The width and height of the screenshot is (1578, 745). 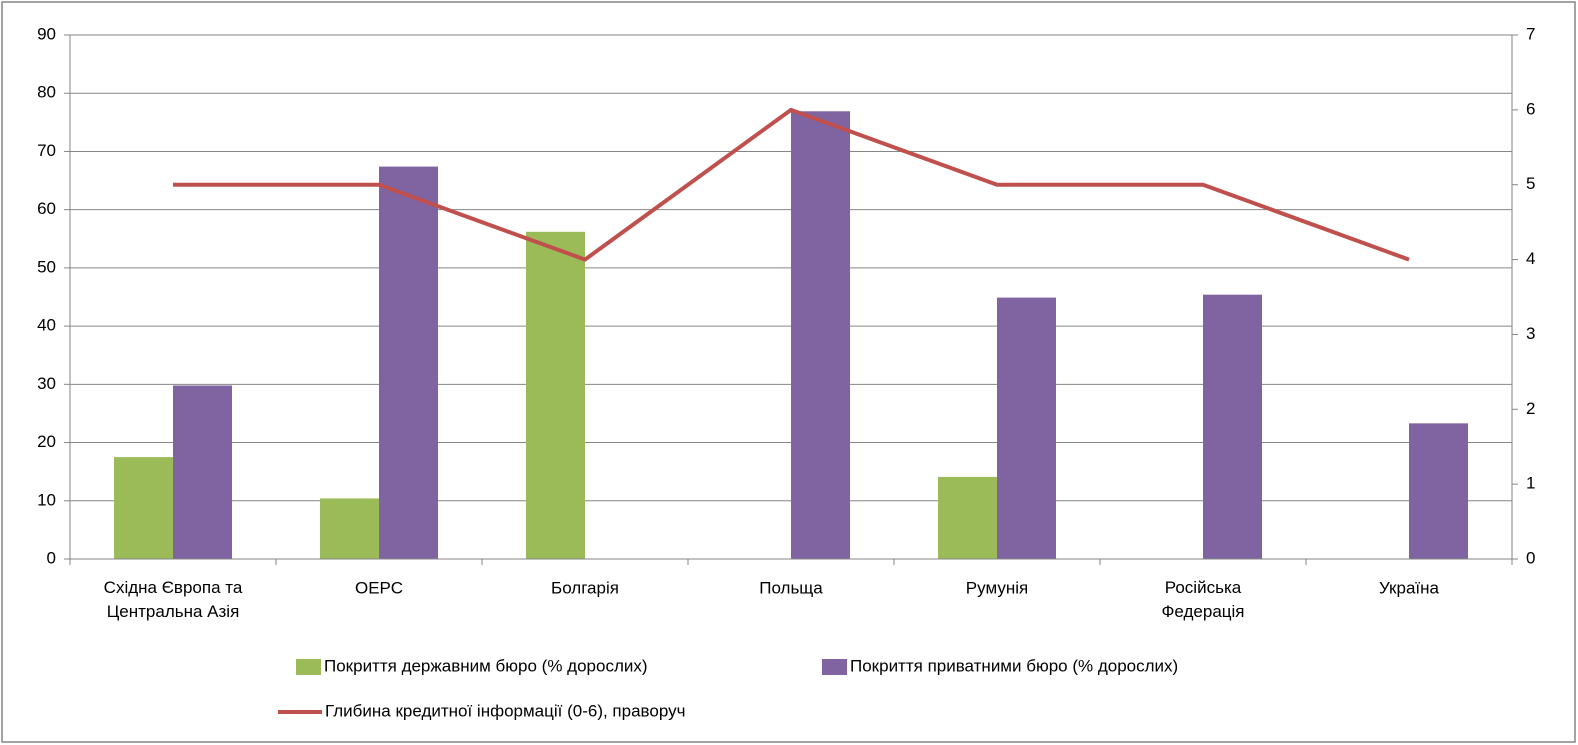 I want to click on legend-label: Покриття державним бюро (% дорослих), so click(x=486, y=665).